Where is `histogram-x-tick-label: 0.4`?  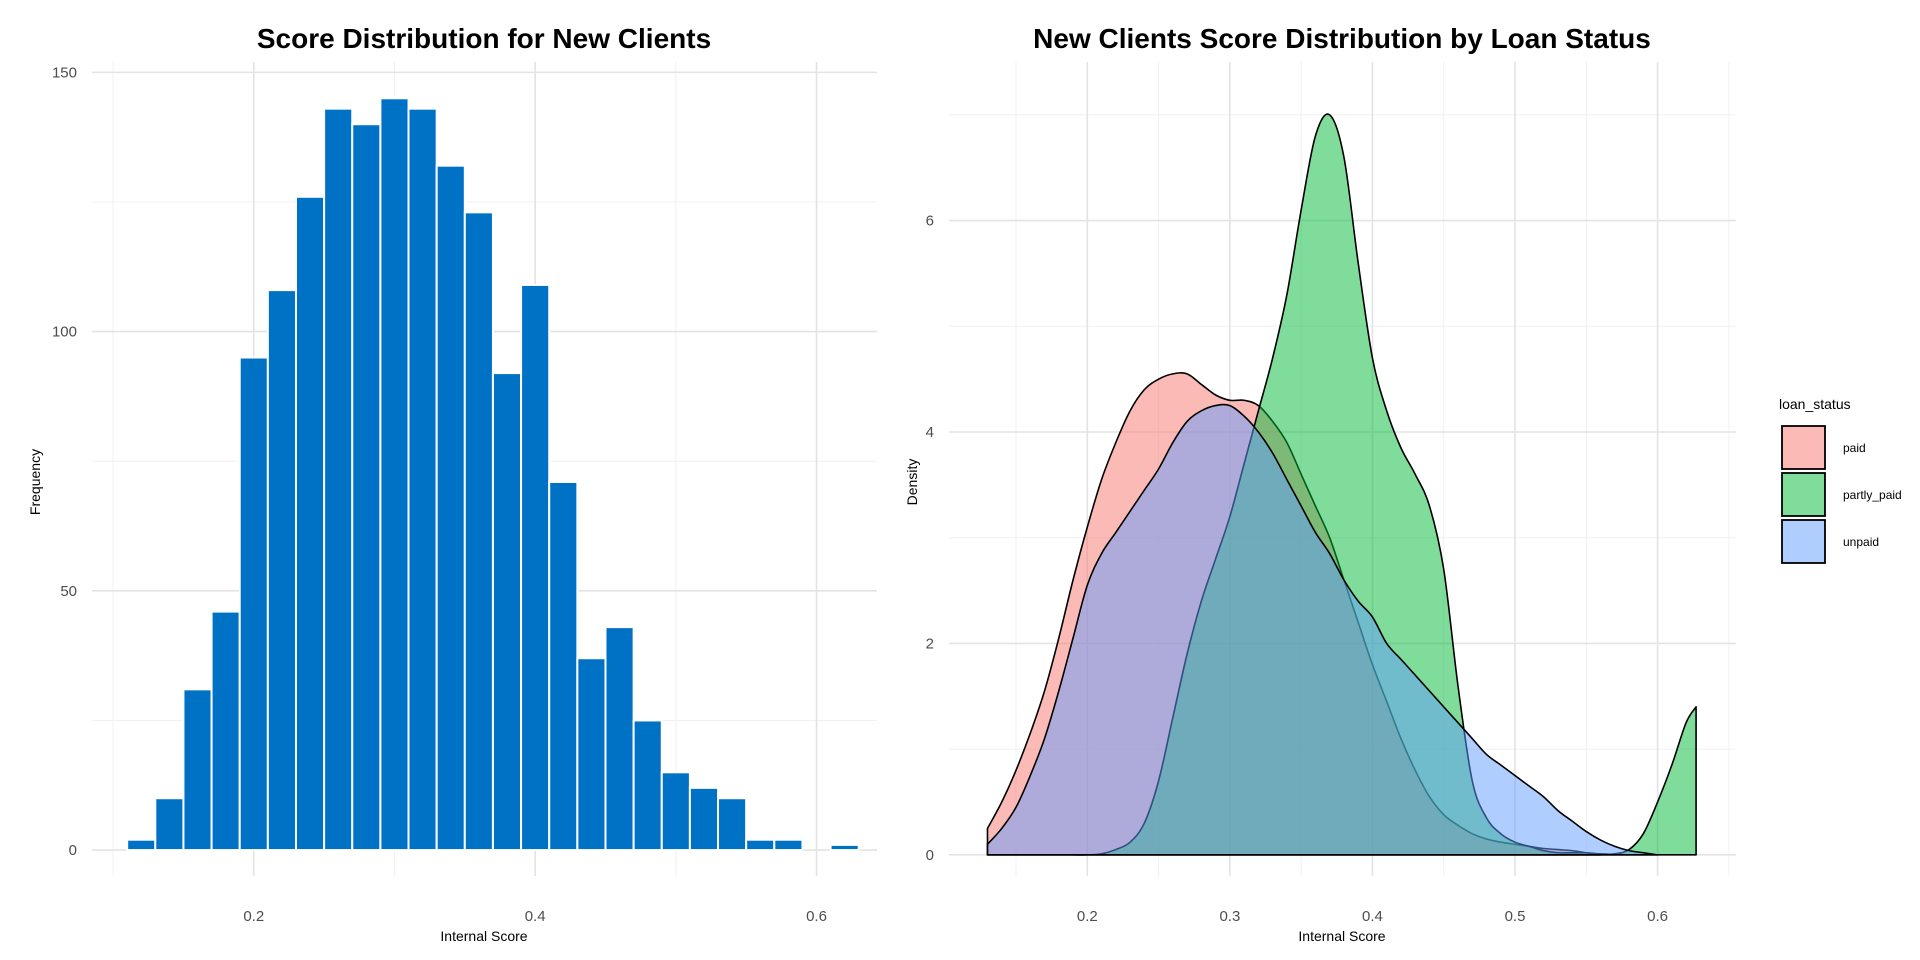 histogram-x-tick-label: 0.4 is located at coordinates (535, 916).